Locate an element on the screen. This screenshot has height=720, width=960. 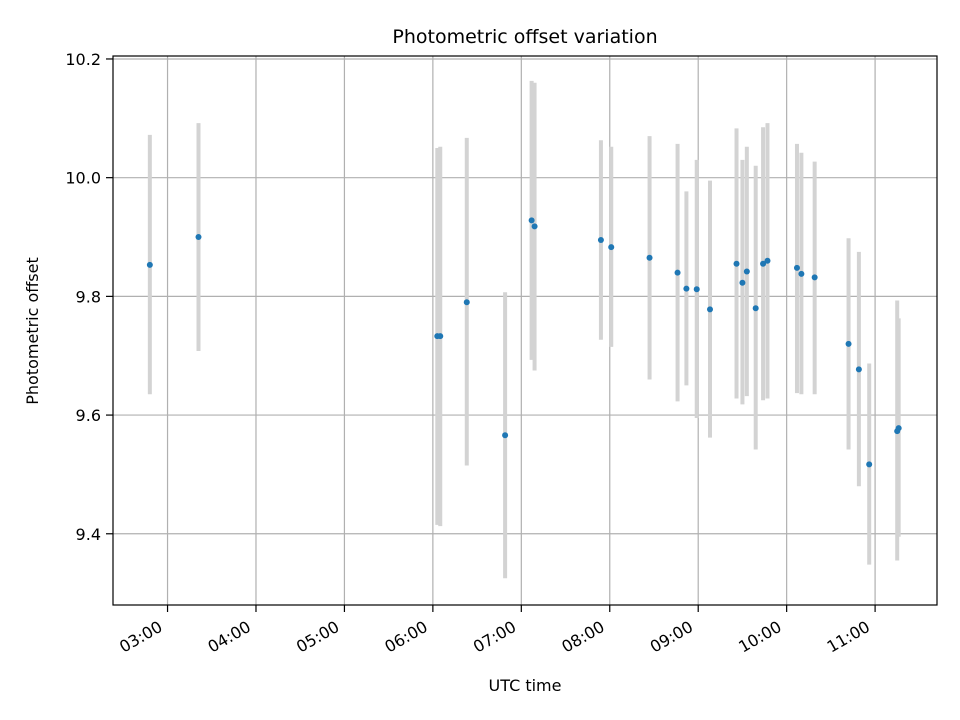
y-tick-label: 9.8 is located at coordinates (88, 296).